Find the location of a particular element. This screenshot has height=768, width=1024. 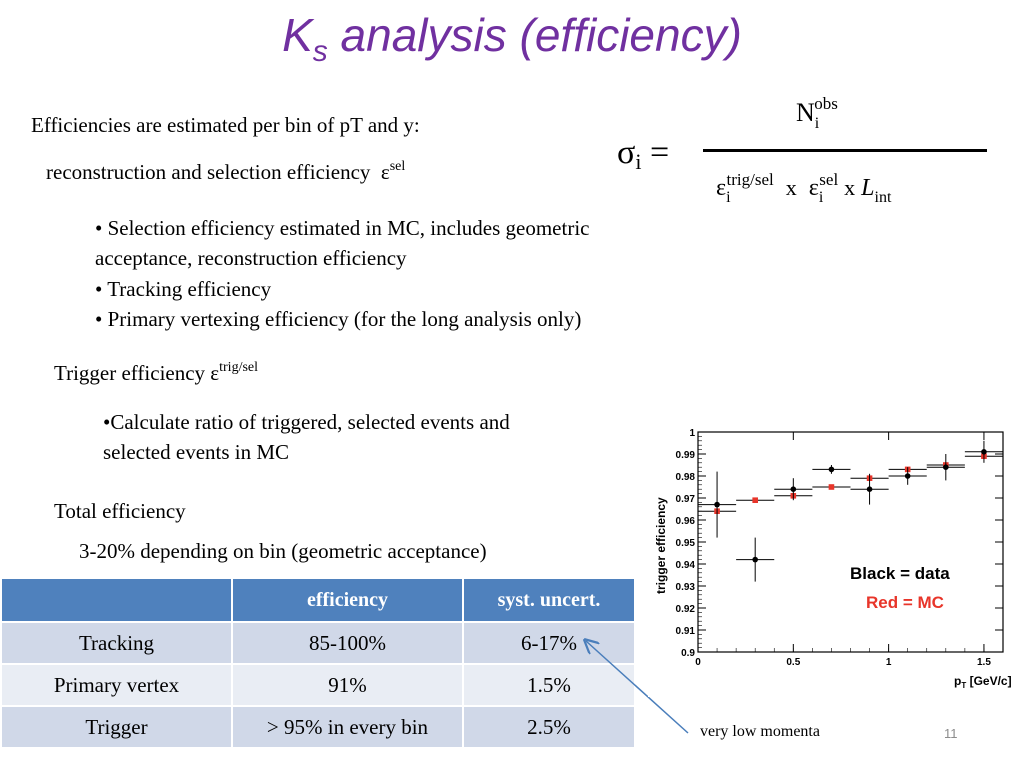

legend-mc: Red = MC is located at coordinates (905, 602).